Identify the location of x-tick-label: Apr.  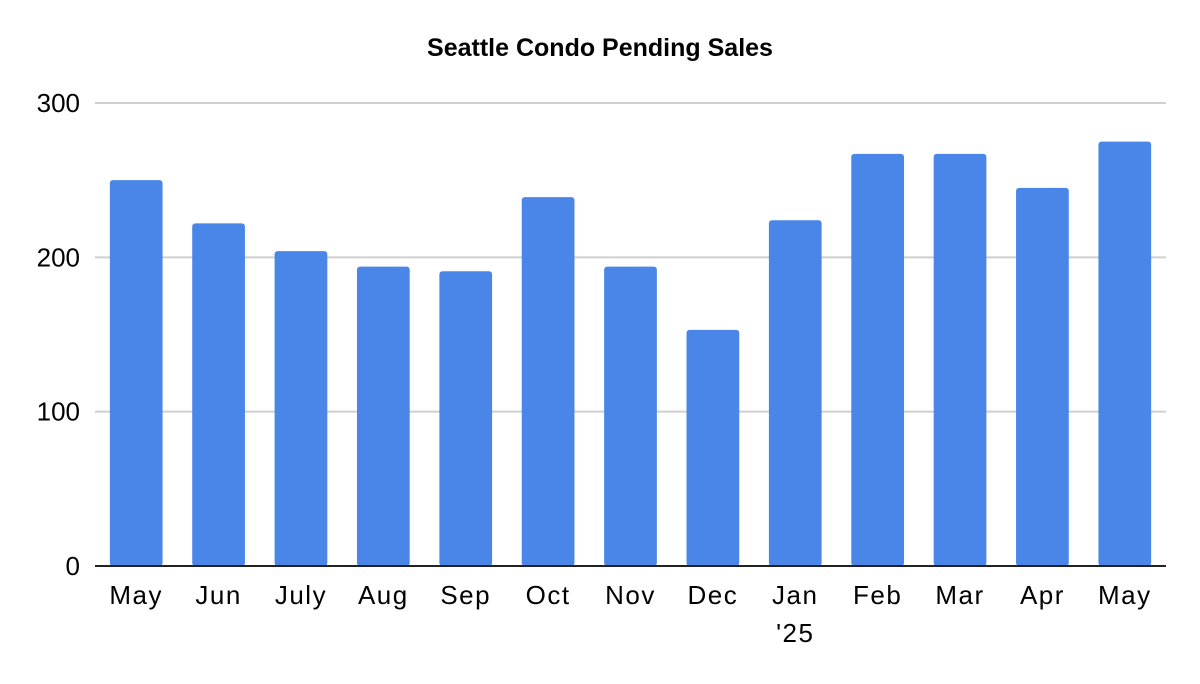
(1042, 595).